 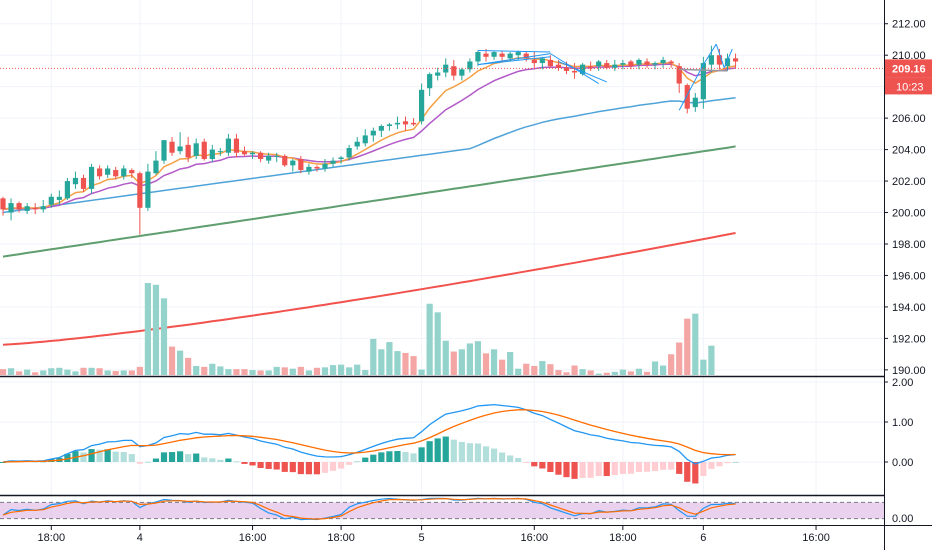 What do you see at coordinates (369, 443) in the screenshot?
I see `macd-pane` at bounding box center [369, 443].